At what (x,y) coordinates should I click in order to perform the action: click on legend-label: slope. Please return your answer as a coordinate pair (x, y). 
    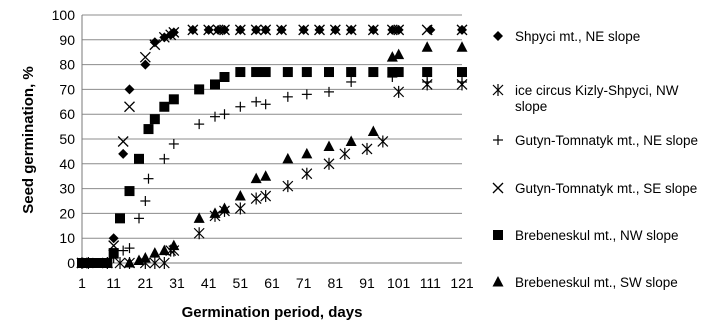
    Looking at the image, I should click on (531, 106).